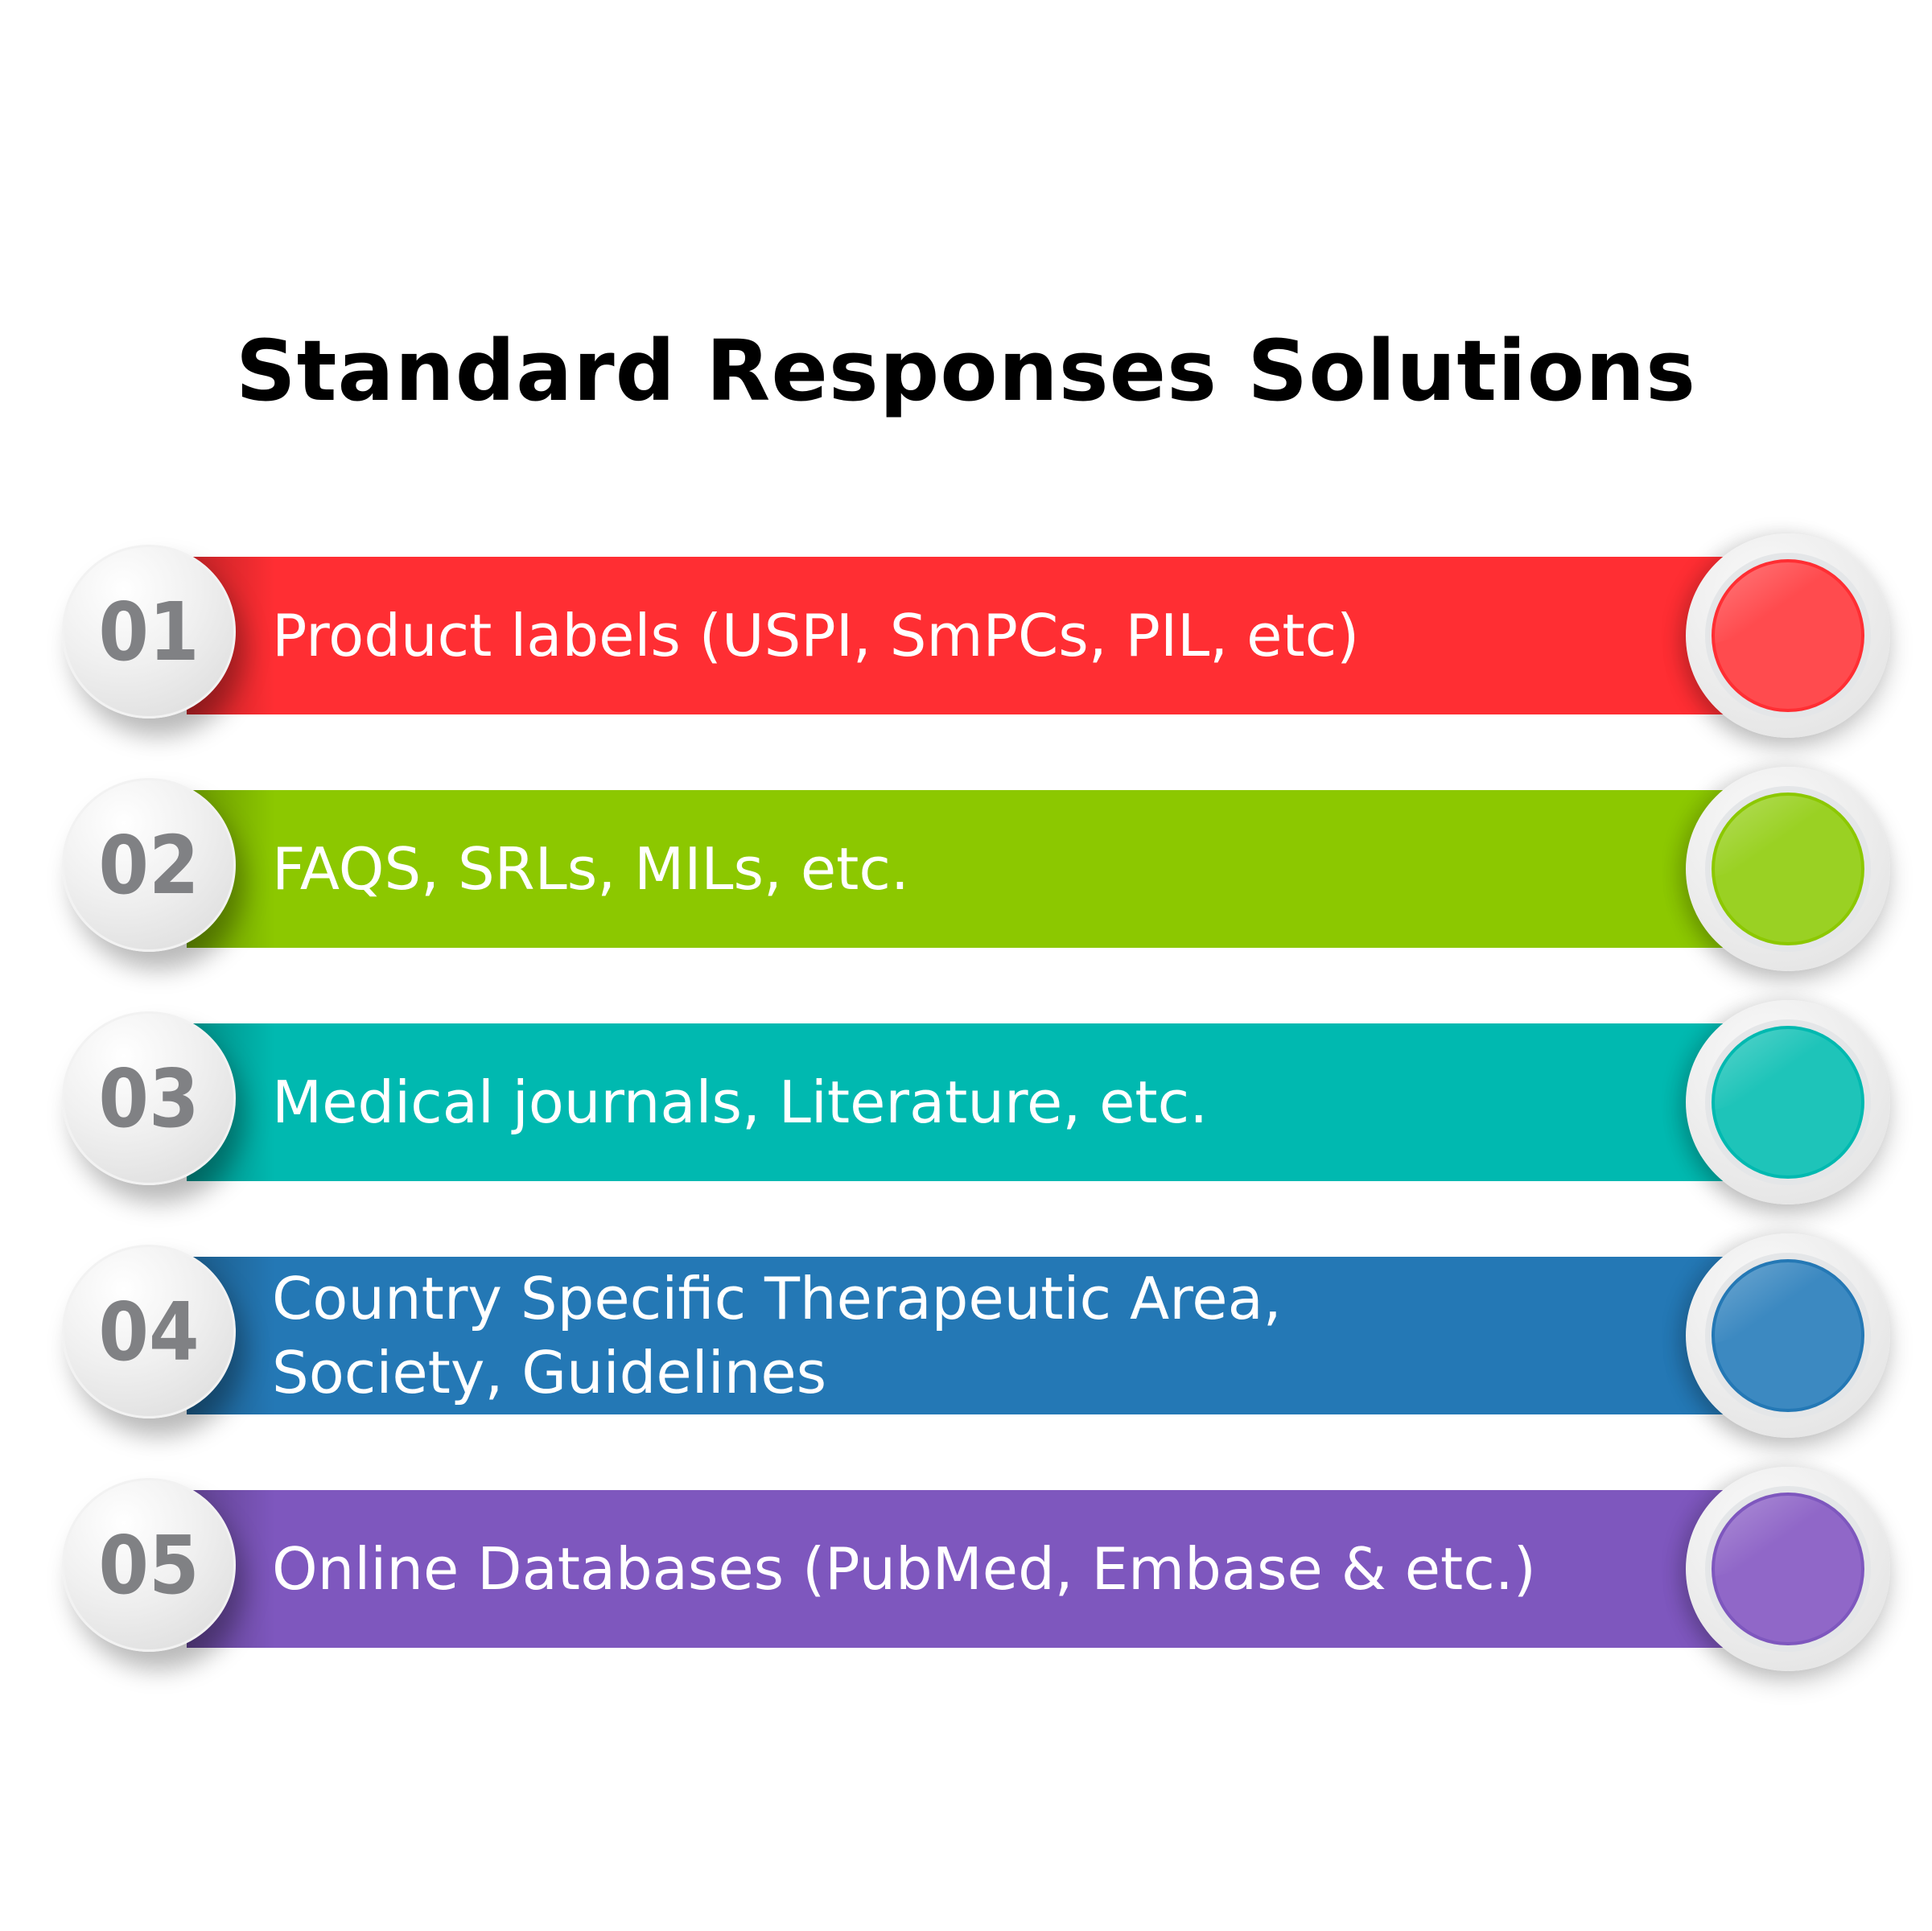 The width and height of the screenshot is (1932, 1931). Describe the element at coordinates (149, 1331) in the screenshot. I see `item-number-badge: 04` at that location.